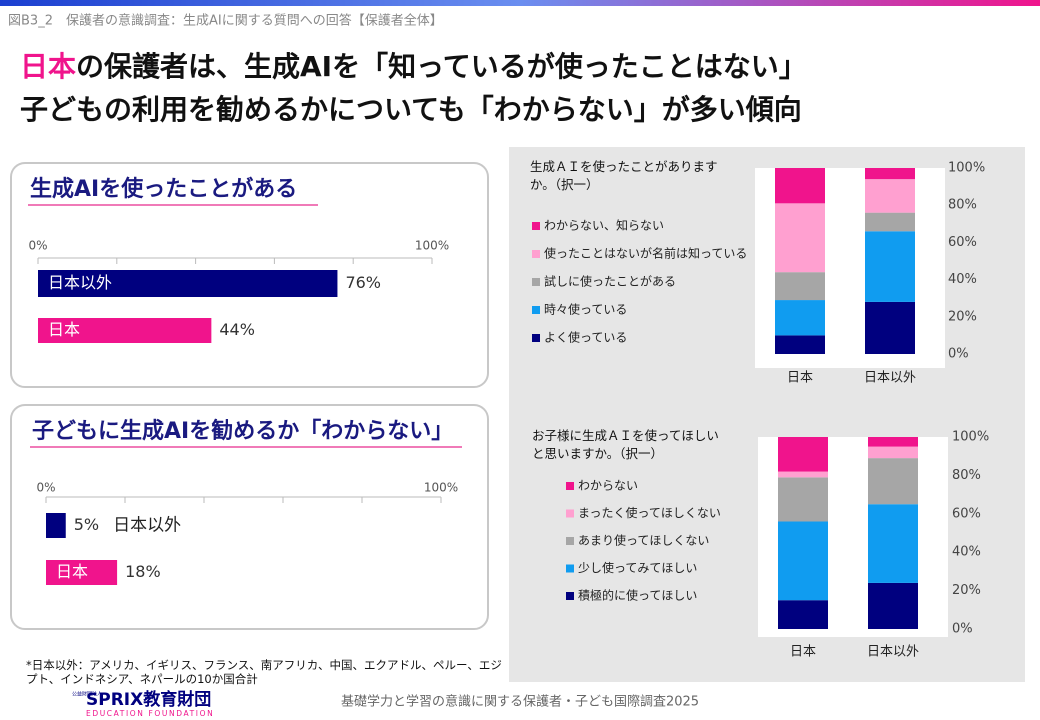  I want to click on panel, so click(249, 517).